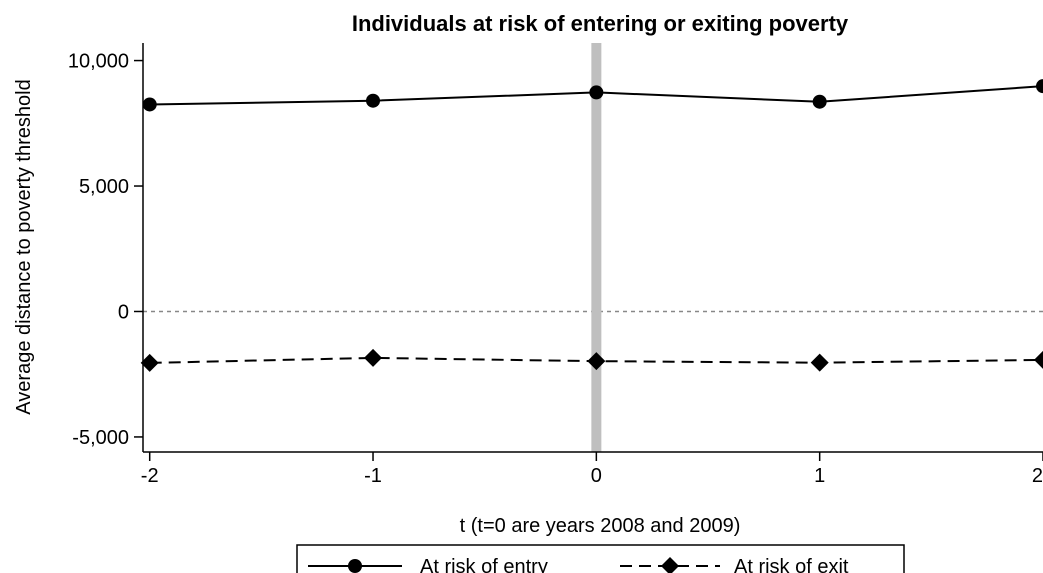 The width and height of the screenshot is (1043, 573). Describe the element at coordinates (150, 476) in the screenshot. I see `x-tick-label: -2` at that location.